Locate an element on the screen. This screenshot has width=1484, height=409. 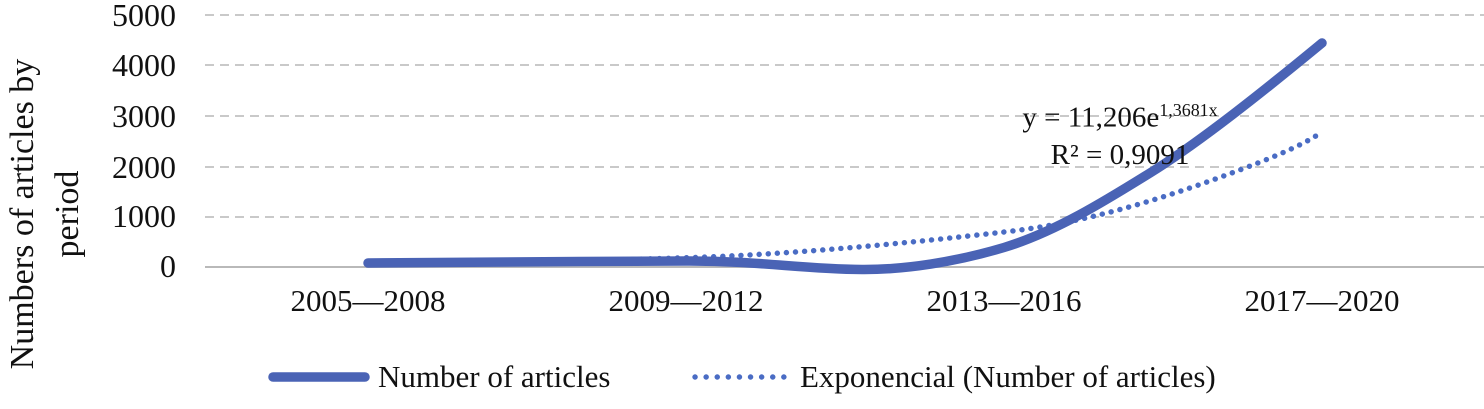
trendline-r-squared: R² = 0,9091 is located at coordinates (1120, 154).